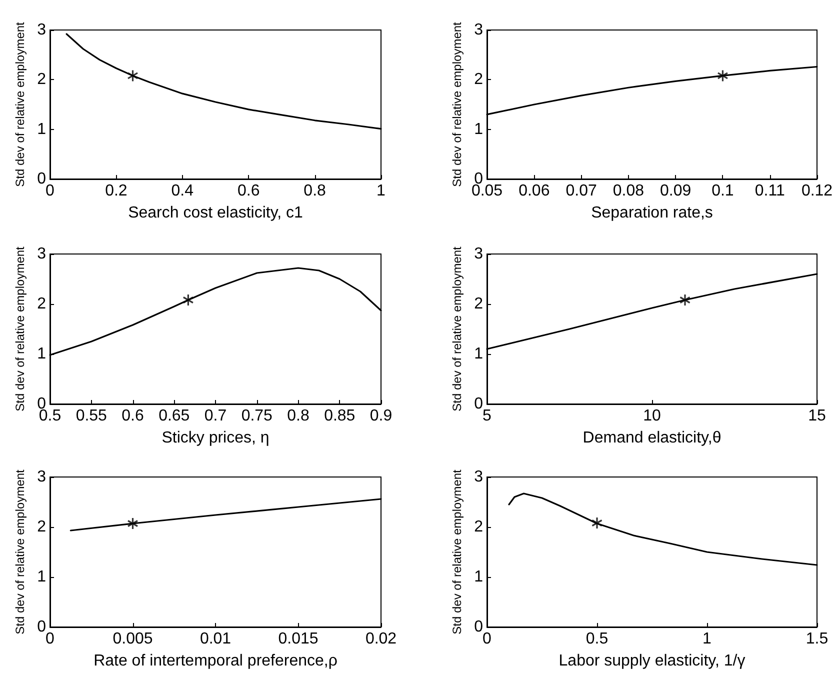 This screenshot has height=683, width=840. What do you see at coordinates (216, 661) in the screenshot?
I see `x-axis-title: Rate of intertemporal preference,ρ` at bounding box center [216, 661].